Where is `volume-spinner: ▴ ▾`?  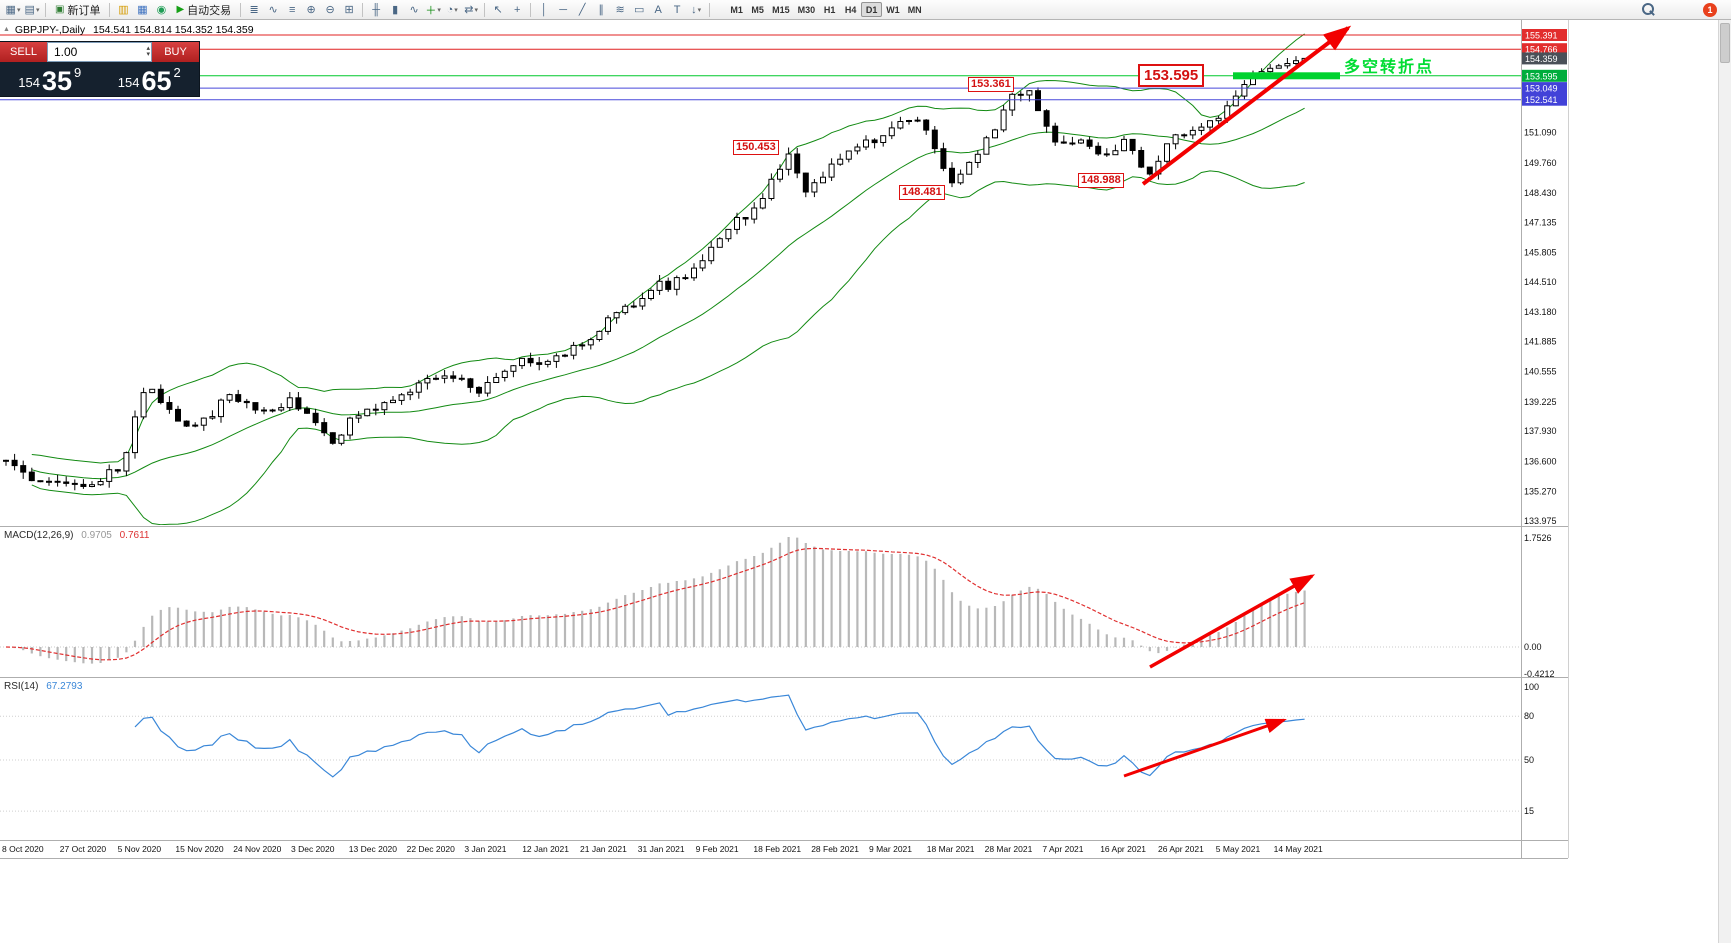
volume-spinner: ▴ ▾ is located at coordinates (148, 51).